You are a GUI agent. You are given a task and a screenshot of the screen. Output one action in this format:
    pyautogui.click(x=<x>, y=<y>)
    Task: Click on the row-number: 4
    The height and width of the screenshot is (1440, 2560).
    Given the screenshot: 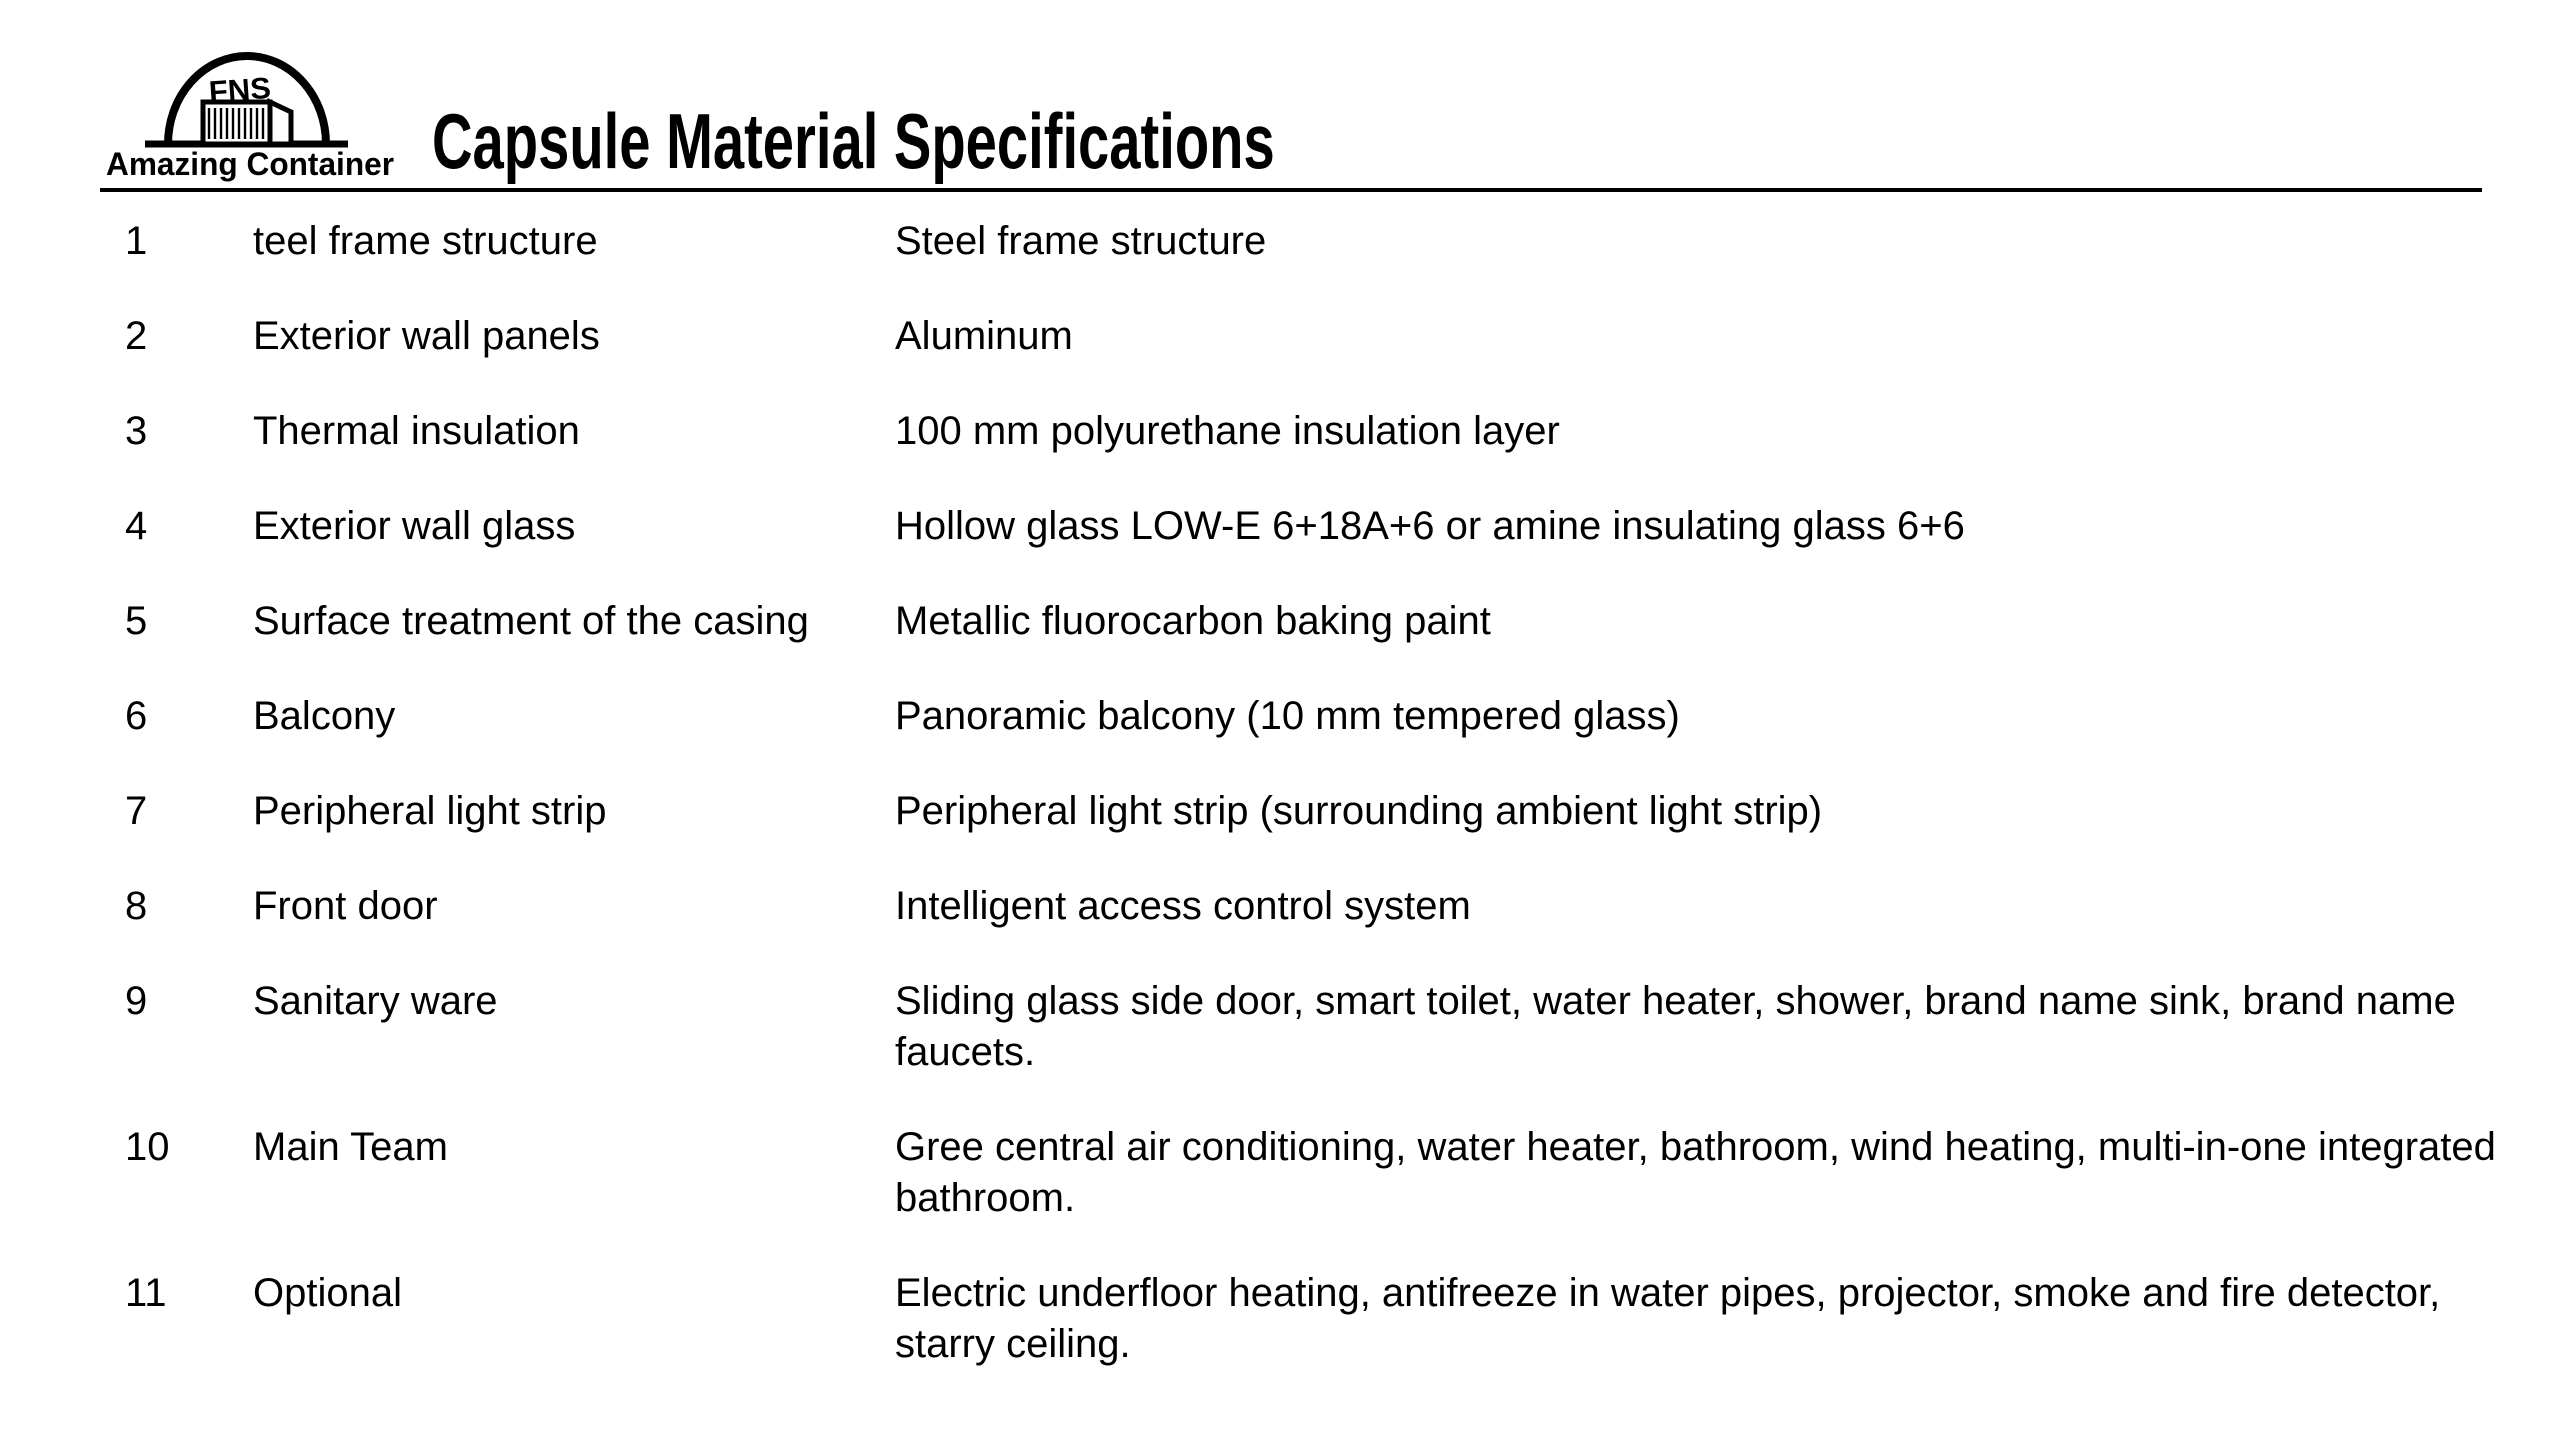 What is the action you would take?
    pyautogui.click(x=136, y=526)
    